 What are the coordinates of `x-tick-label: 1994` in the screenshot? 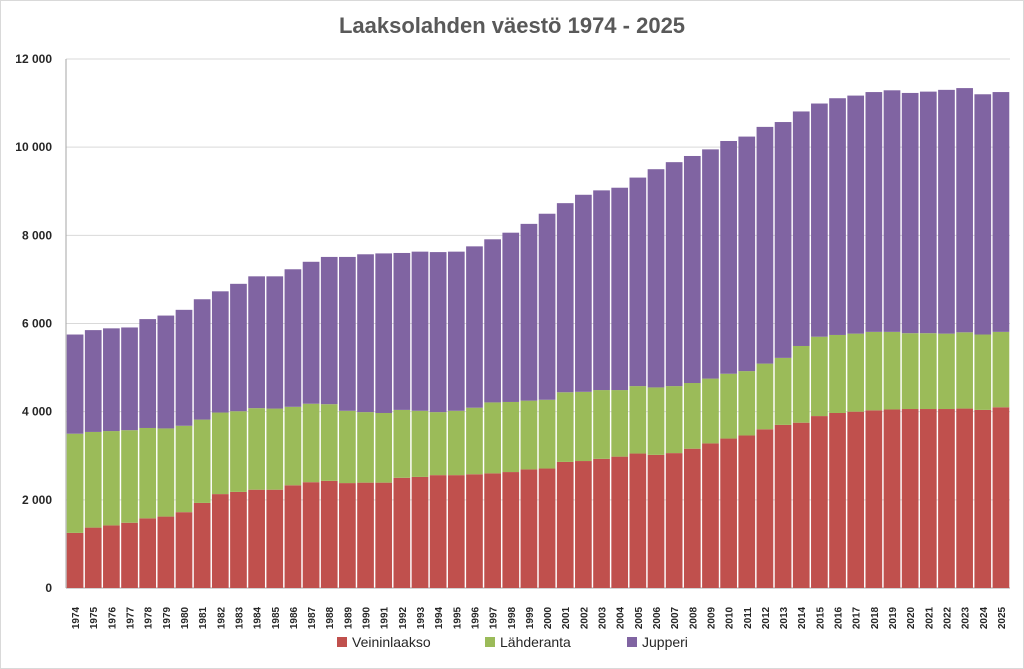 It's located at (439, 617).